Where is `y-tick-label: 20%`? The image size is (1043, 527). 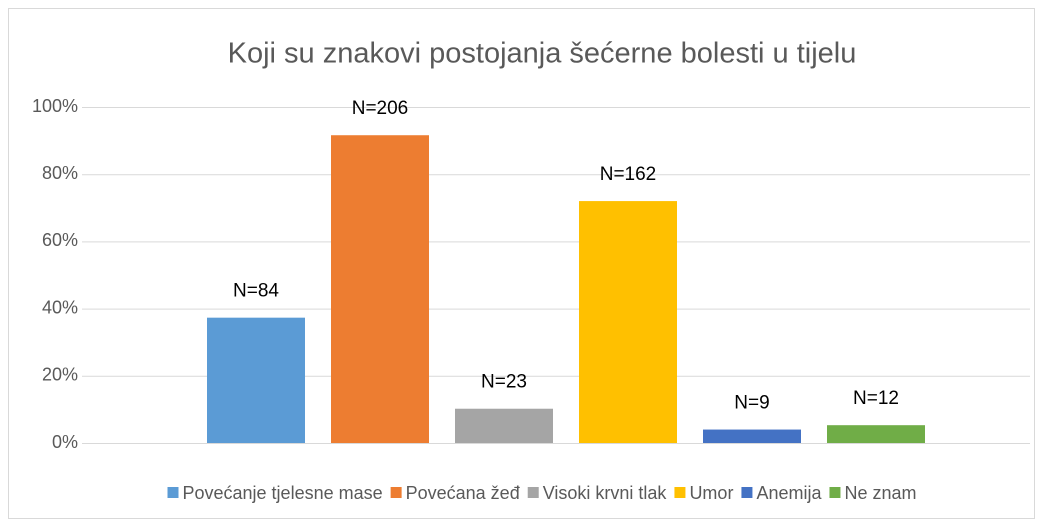 y-tick-label: 20% is located at coordinates (60, 375).